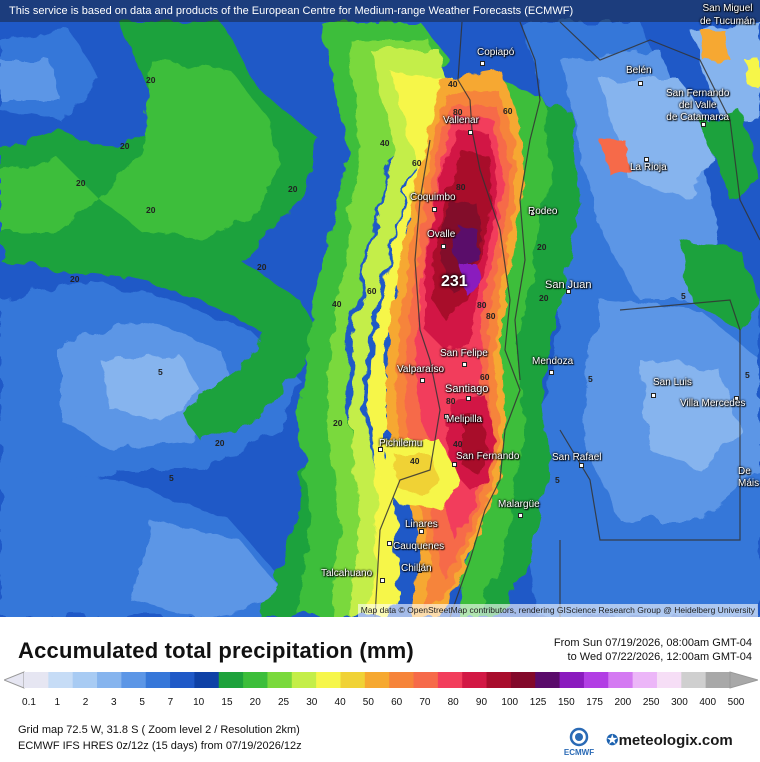 The width and height of the screenshot is (760, 762). I want to click on city-label-belen: Belén, so click(639, 70).